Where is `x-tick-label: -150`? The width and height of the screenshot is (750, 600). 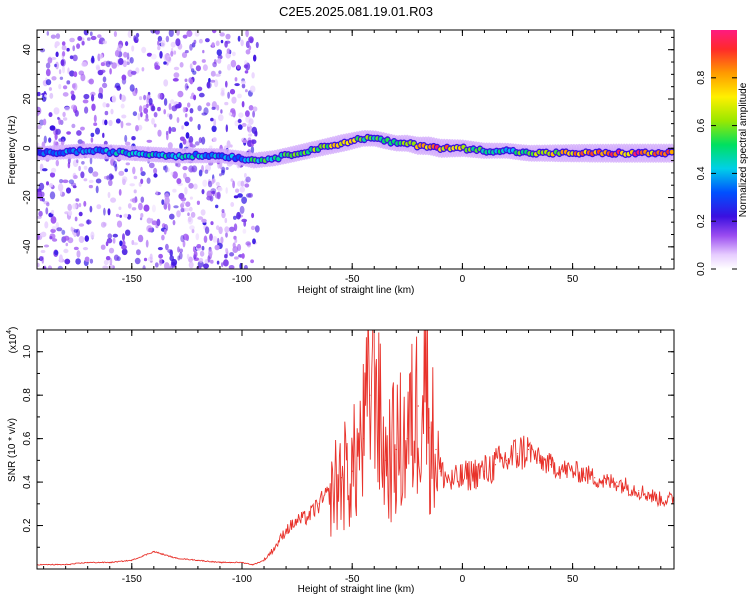 x-tick-label: -150 is located at coordinates (132, 579).